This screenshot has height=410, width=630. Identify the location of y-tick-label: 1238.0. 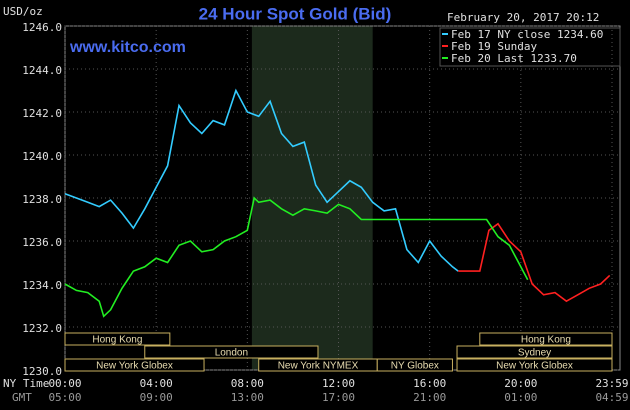
(42, 199).